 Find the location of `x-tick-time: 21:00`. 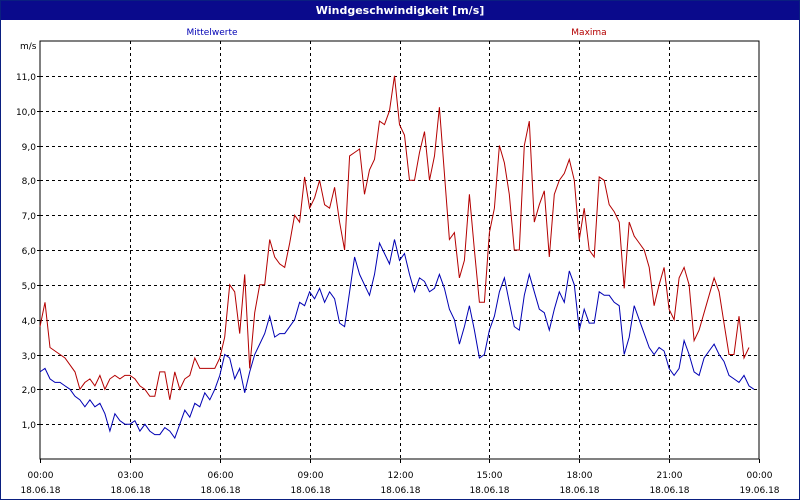

x-tick-time: 21:00 is located at coordinates (670, 476).